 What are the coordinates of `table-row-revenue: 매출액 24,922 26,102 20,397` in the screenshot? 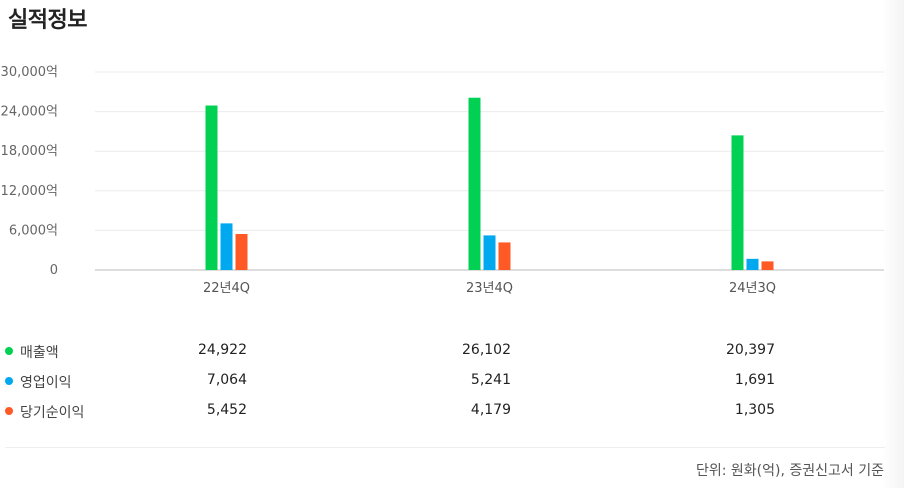 It's located at (452, 353).